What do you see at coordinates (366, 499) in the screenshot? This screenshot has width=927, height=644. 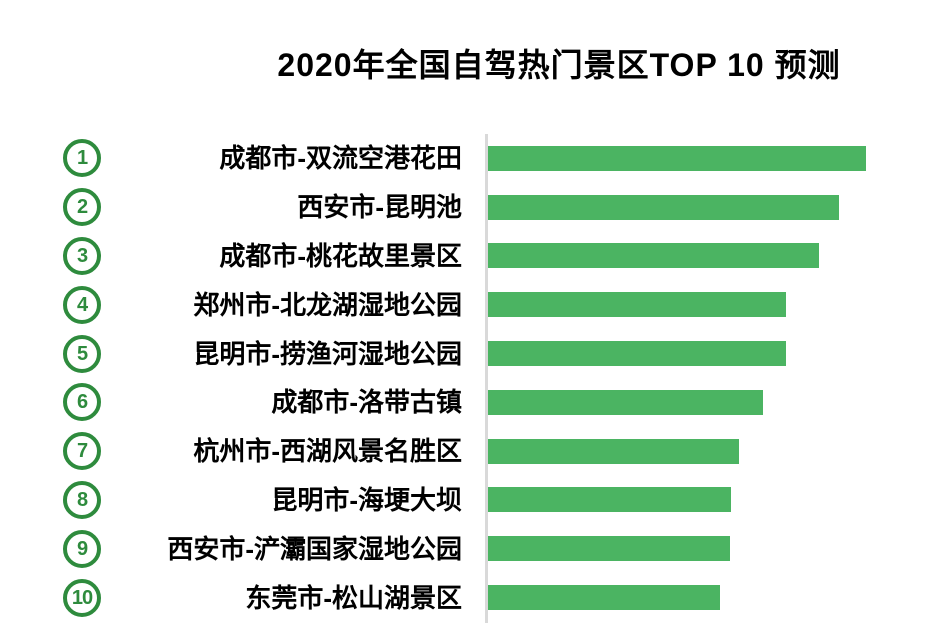 I see `category-label: 昆明市-海埂大坝` at bounding box center [366, 499].